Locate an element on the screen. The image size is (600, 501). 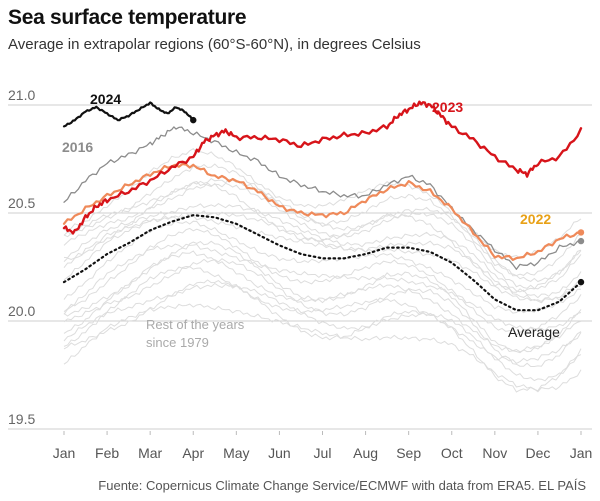
x-tick-label: Nov is located at coordinates (494, 453).